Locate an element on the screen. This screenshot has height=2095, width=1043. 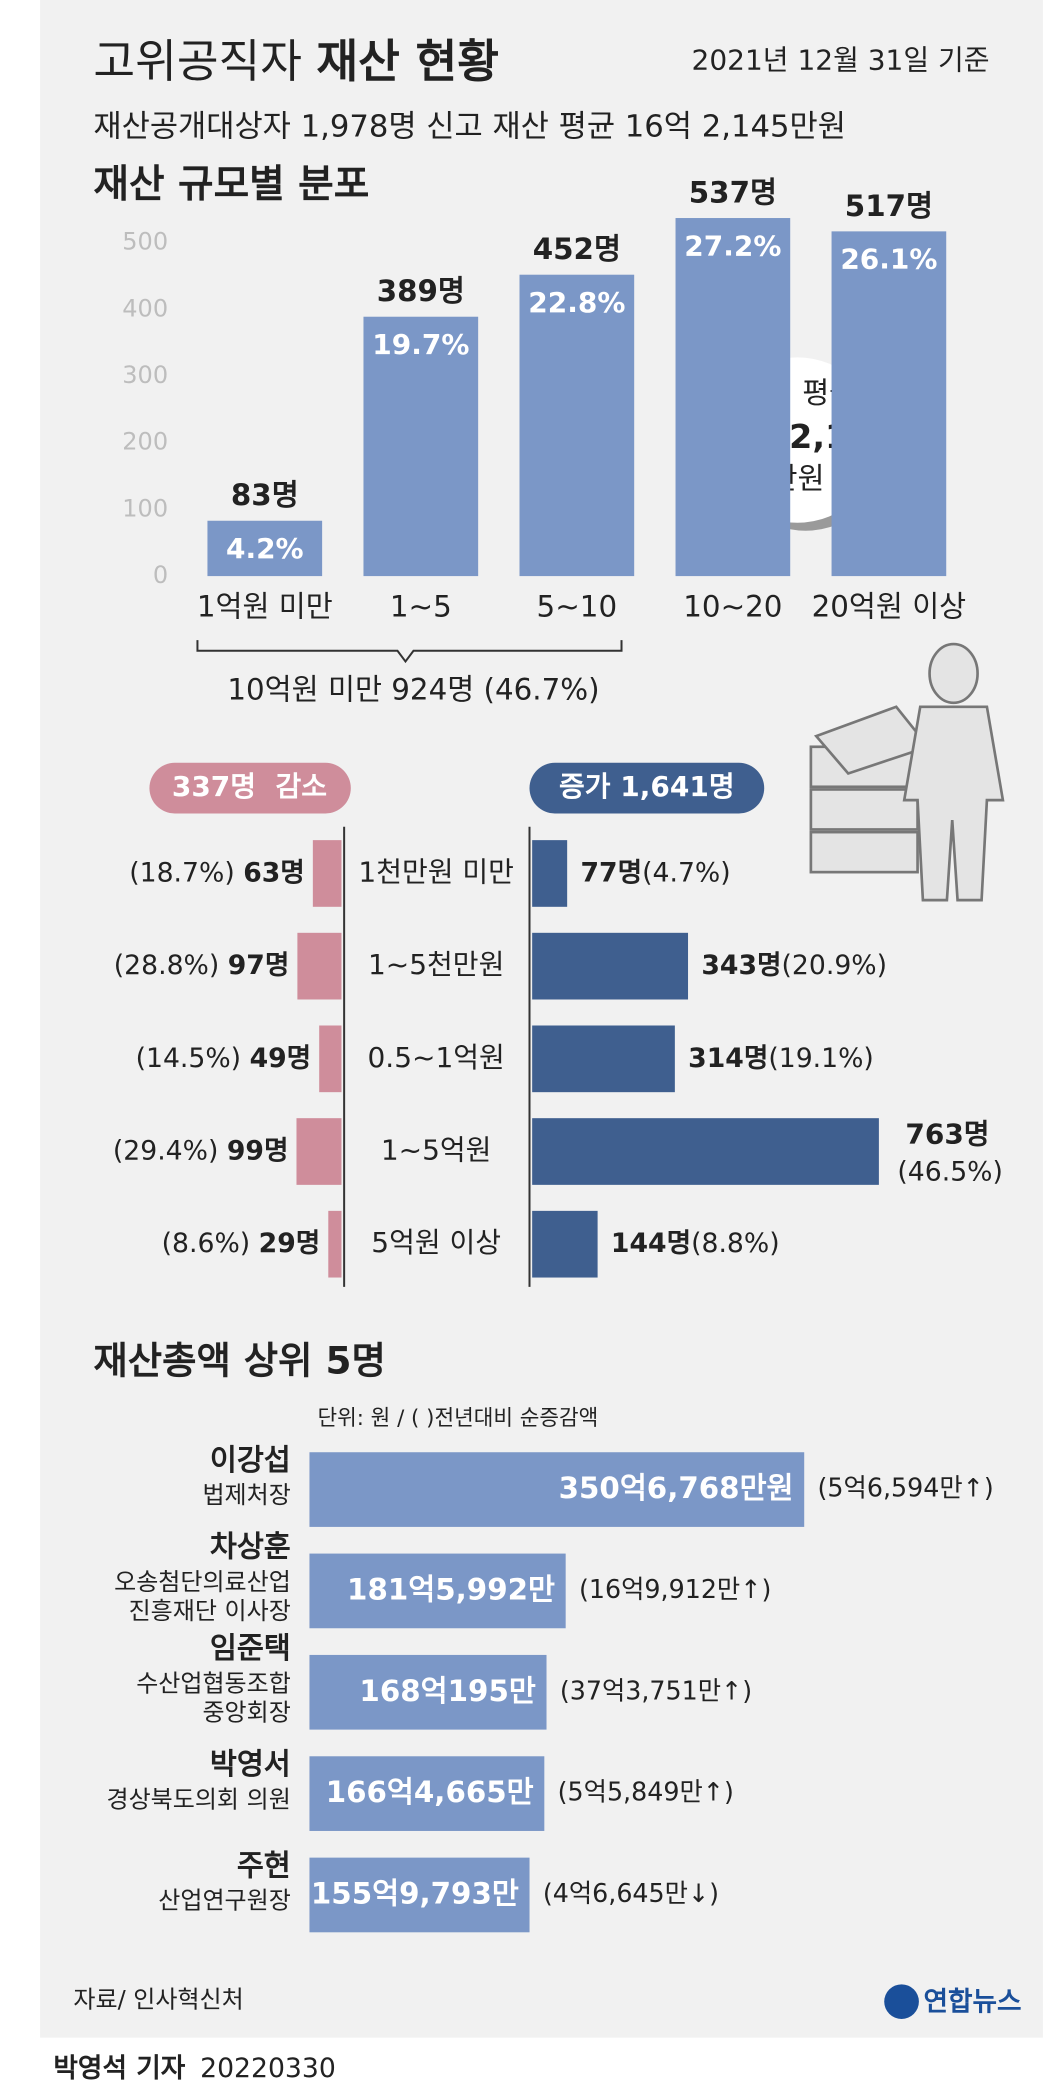
share-label: (4.7%) is located at coordinates (686, 872).